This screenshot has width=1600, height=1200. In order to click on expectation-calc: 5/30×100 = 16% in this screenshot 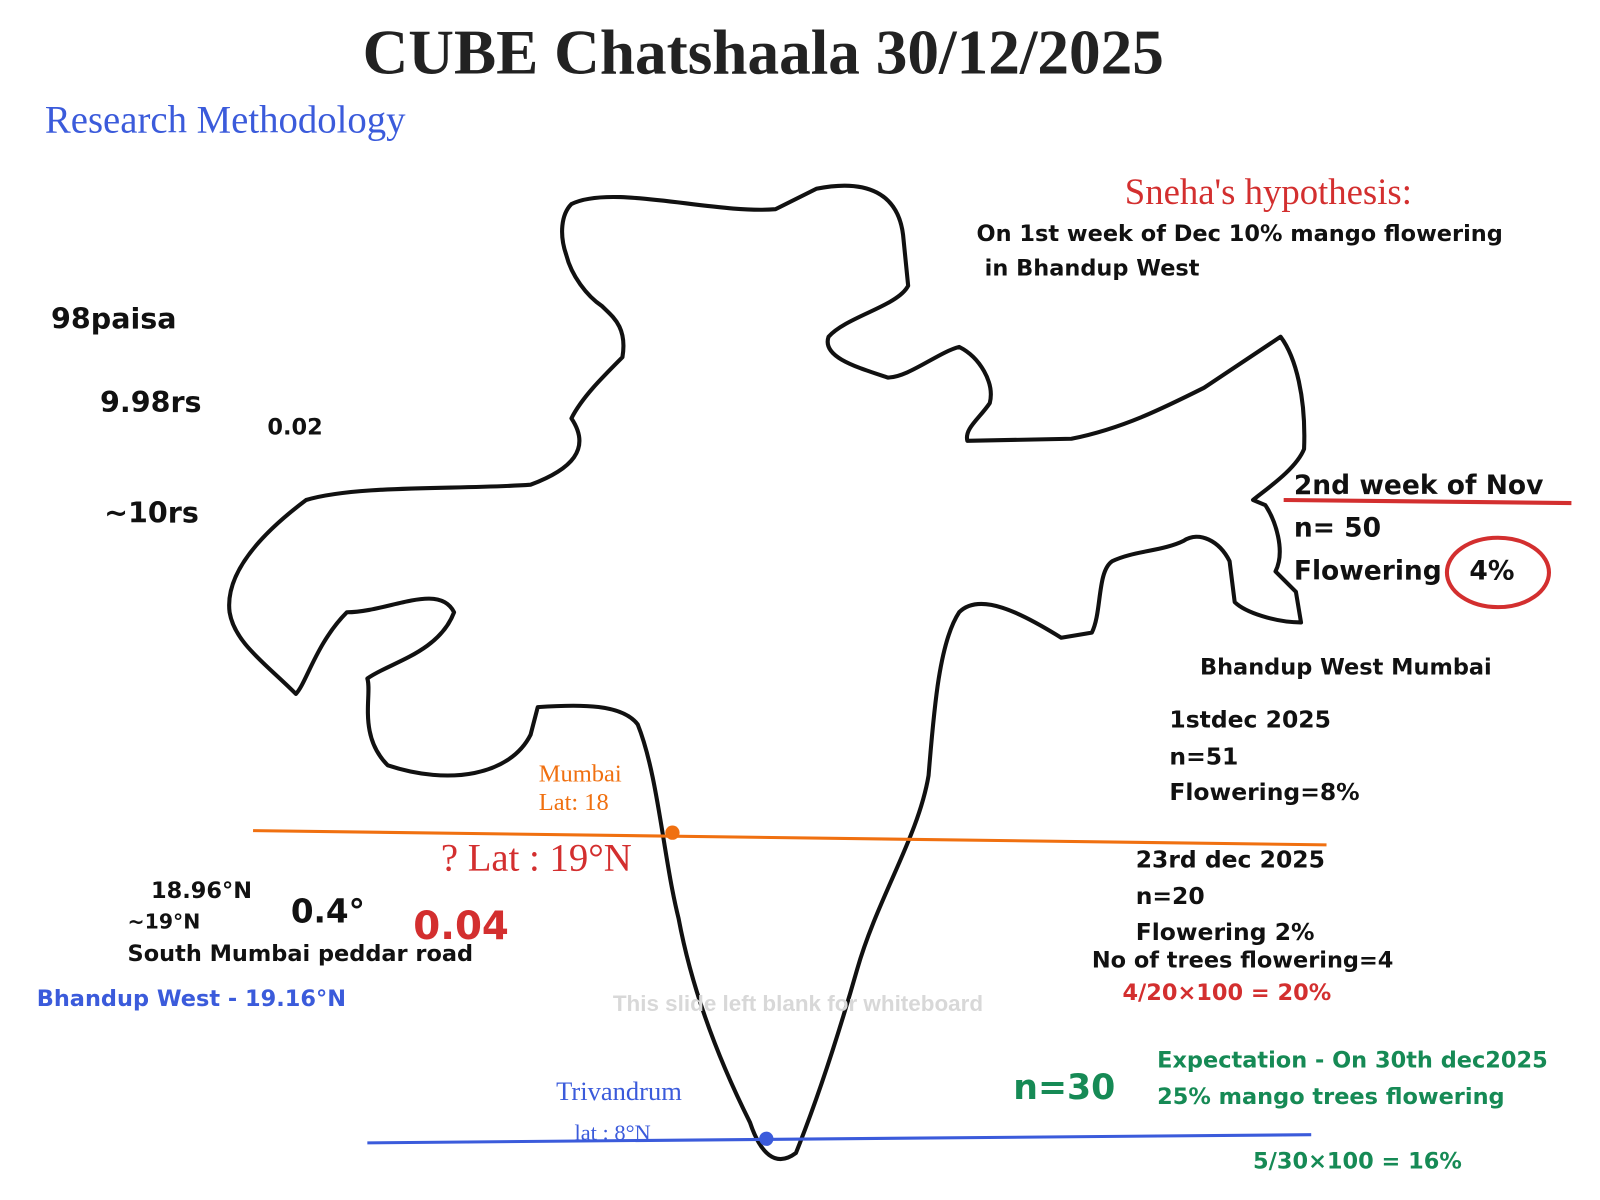, I will do `click(1357, 1161)`.